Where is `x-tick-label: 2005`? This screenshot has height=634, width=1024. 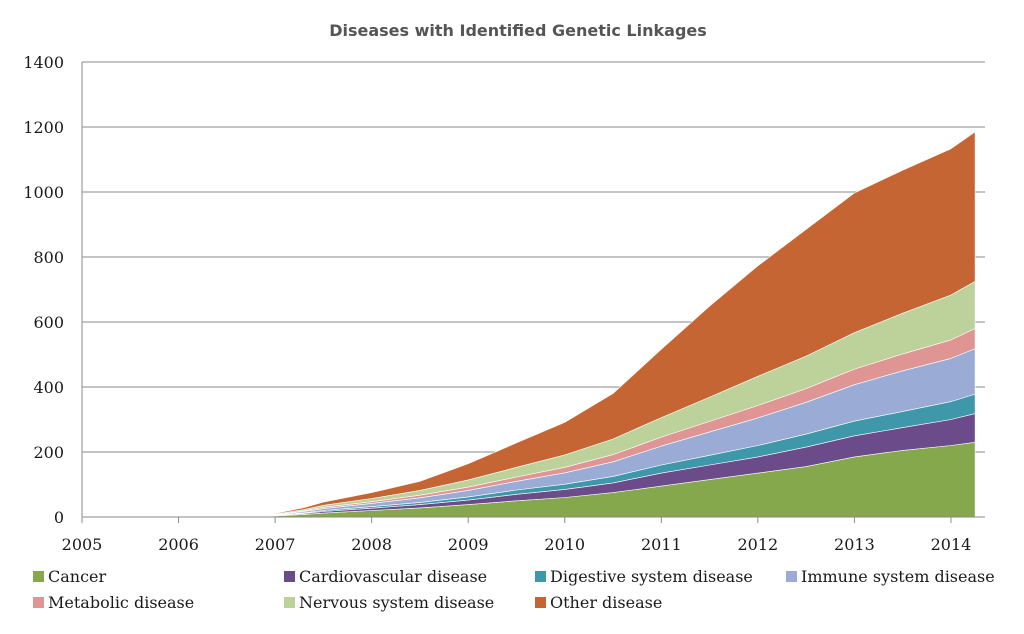 x-tick-label: 2005 is located at coordinates (82, 544).